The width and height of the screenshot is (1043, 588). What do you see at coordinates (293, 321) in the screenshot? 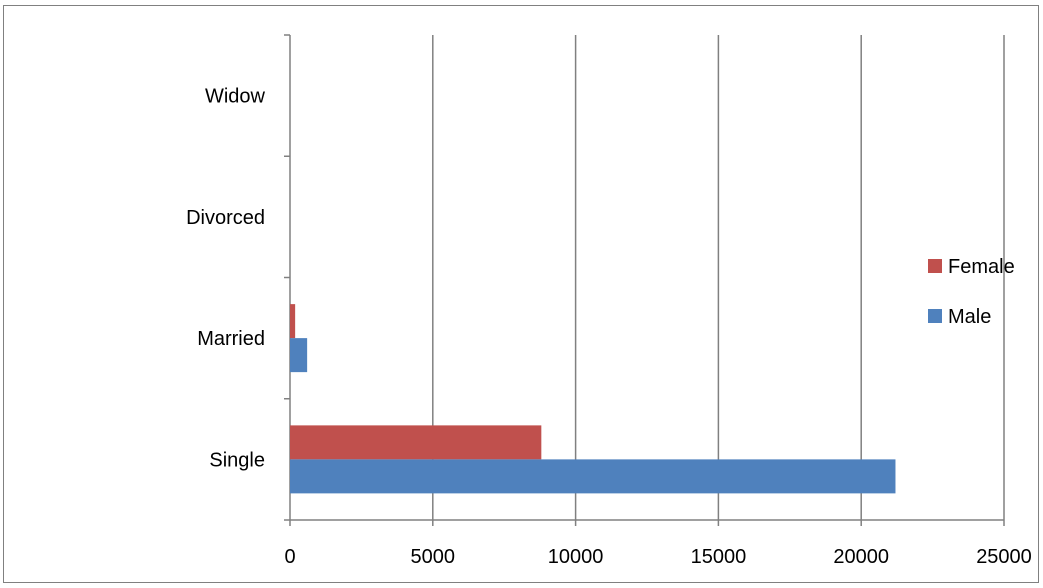
I see `bar-female-married` at bounding box center [293, 321].